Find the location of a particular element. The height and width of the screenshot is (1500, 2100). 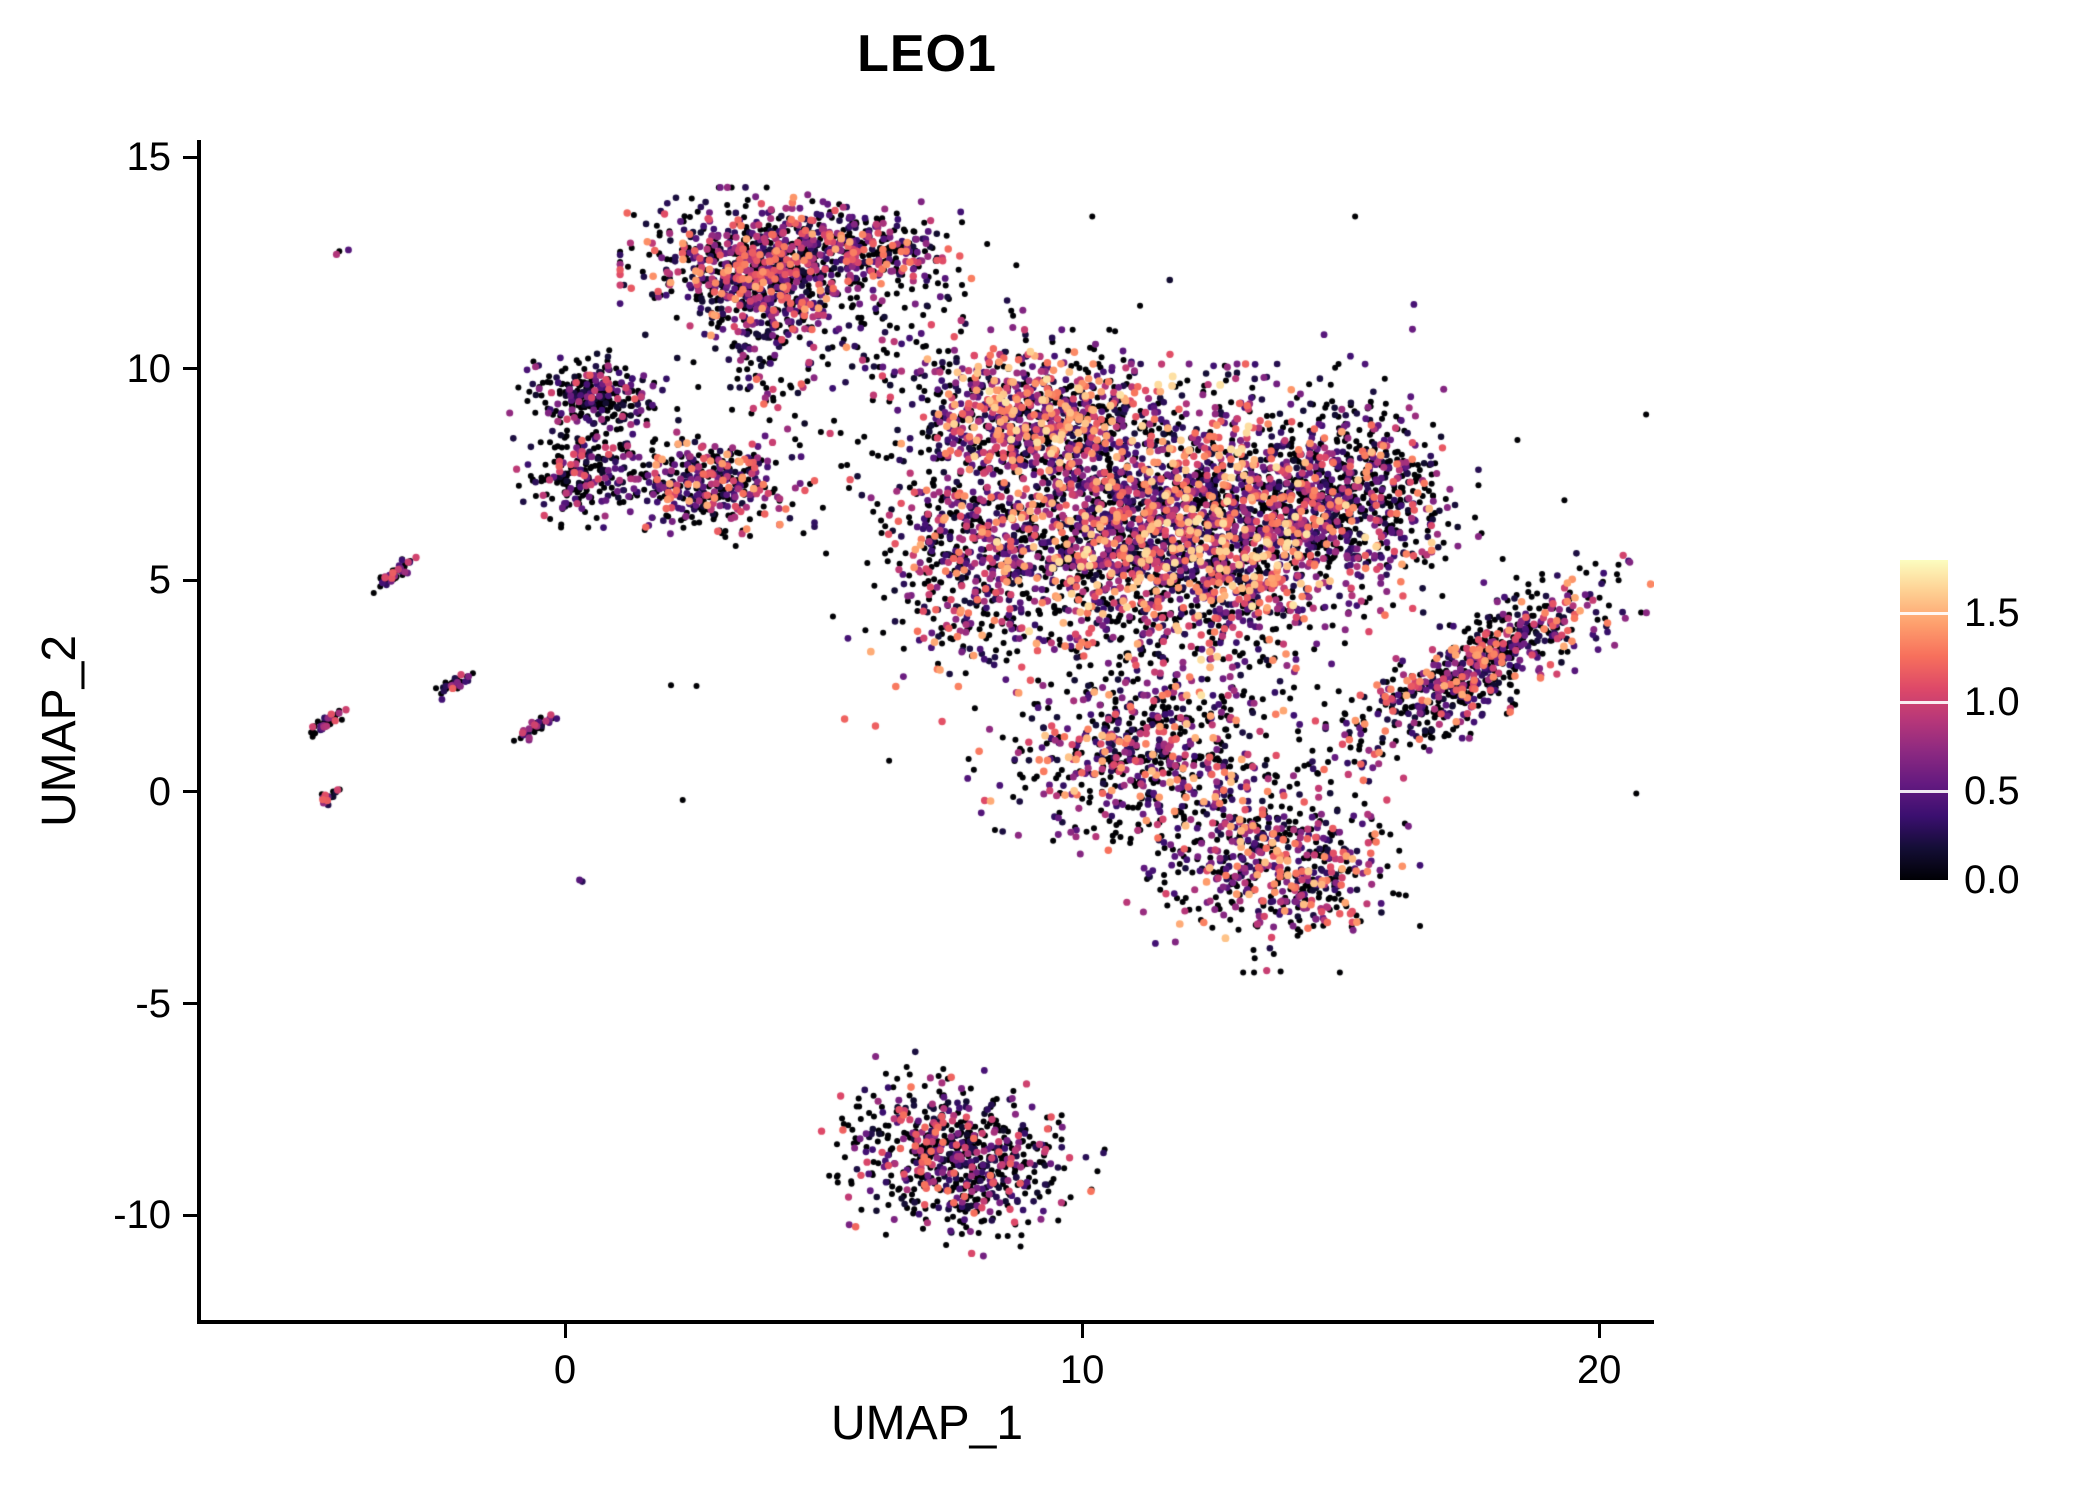

x-tick-label: 20 is located at coordinates (1599, 1370).